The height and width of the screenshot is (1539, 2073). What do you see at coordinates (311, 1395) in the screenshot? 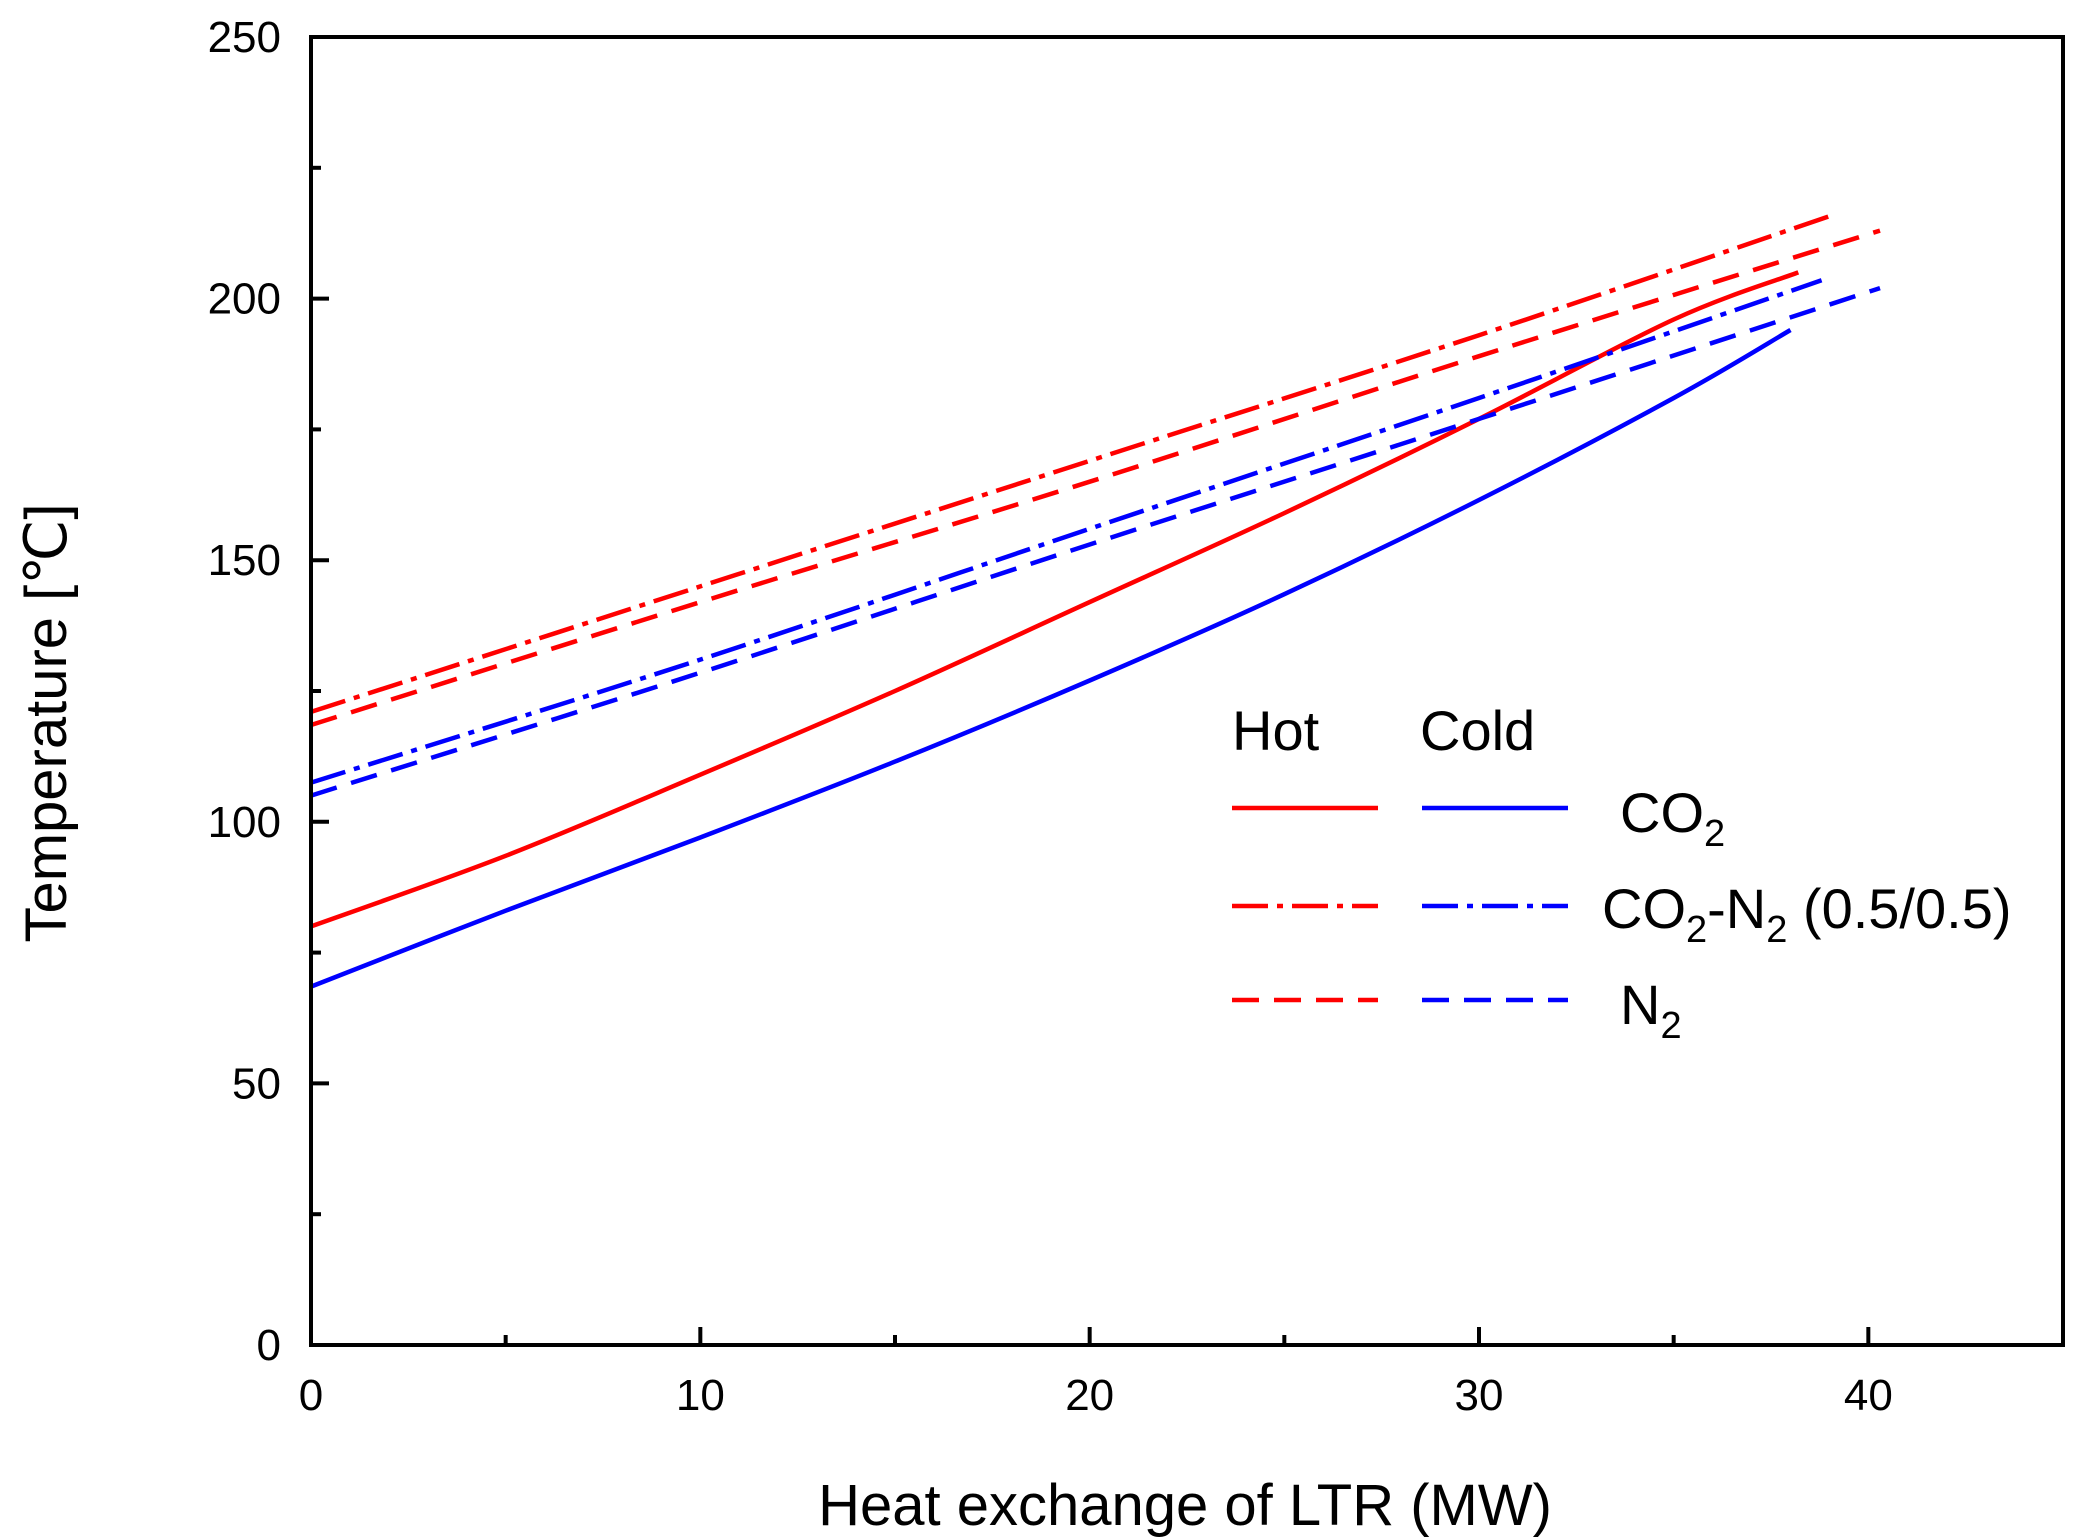
I see `x-tick-label: 0` at bounding box center [311, 1395].